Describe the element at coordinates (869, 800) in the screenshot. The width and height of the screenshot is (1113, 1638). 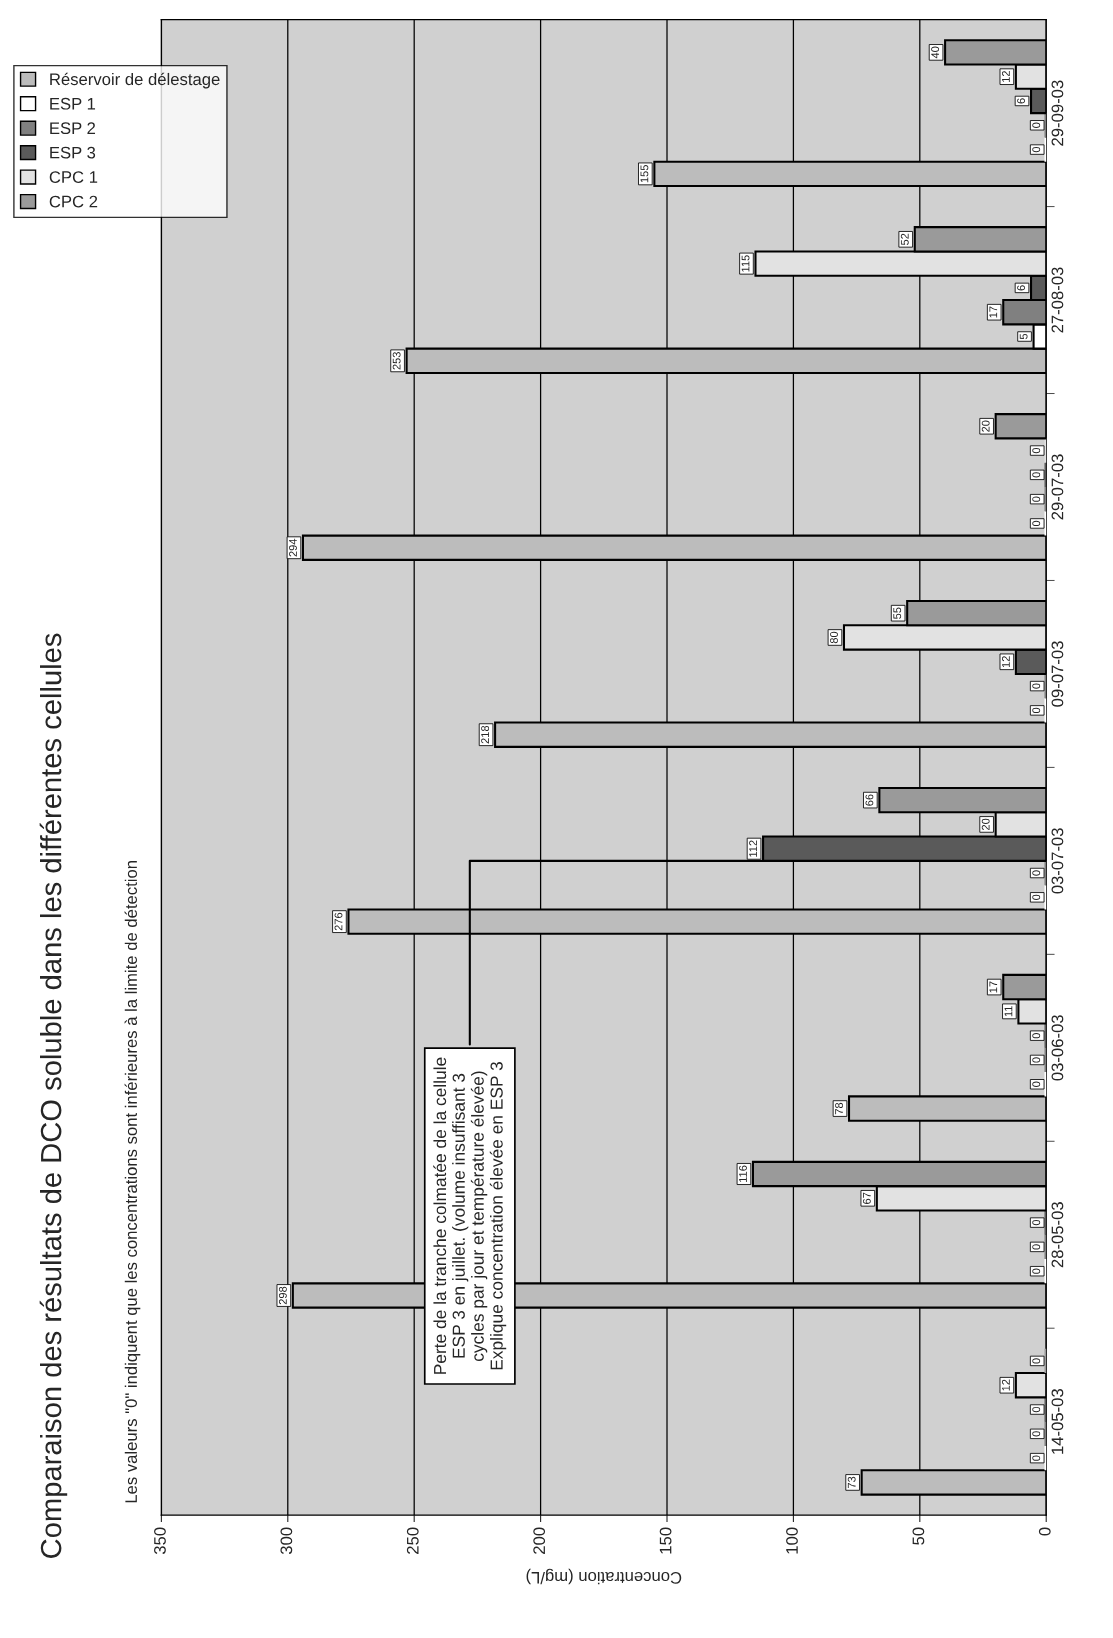
I see `data-label: 66` at that location.